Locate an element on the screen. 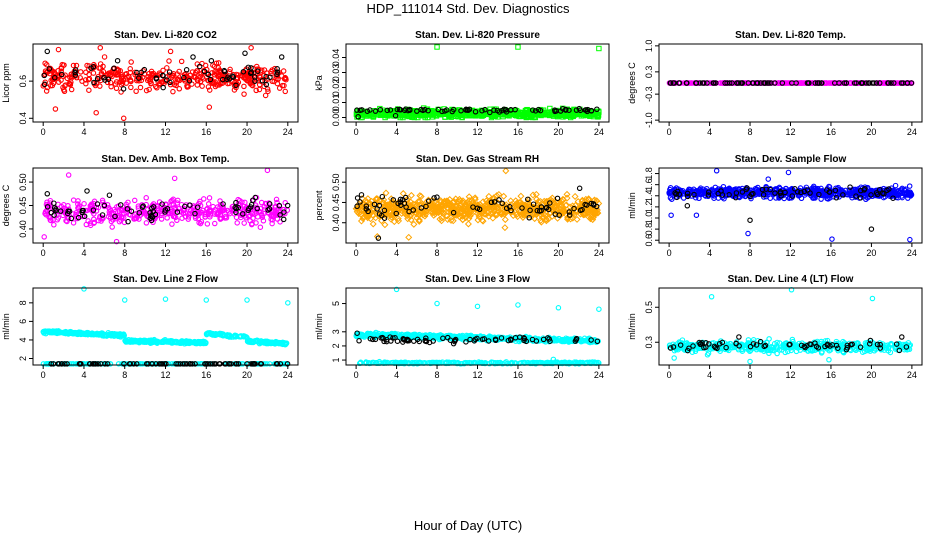 This screenshot has height=540, width=936. y-tick-label: 1.8 is located at coordinates (649, 173).